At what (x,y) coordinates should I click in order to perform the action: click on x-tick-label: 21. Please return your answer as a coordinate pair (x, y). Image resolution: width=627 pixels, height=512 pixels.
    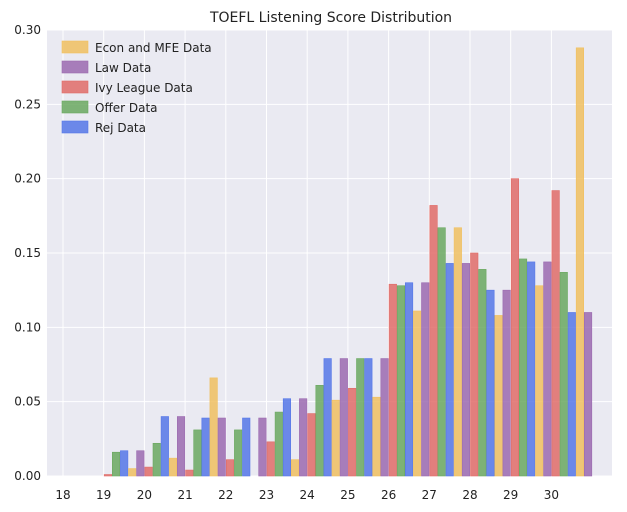
    Looking at the image, I should click on (184, 495).